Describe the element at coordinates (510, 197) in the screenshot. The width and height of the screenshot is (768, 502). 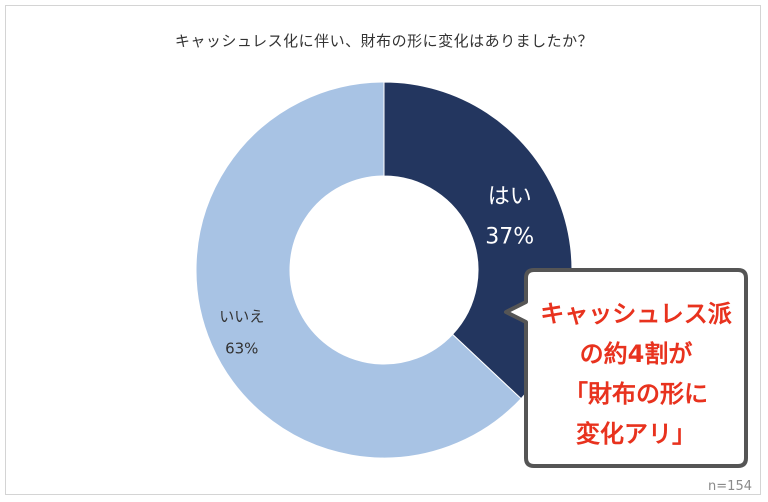
I see `slice-label-0: はい` at that location.